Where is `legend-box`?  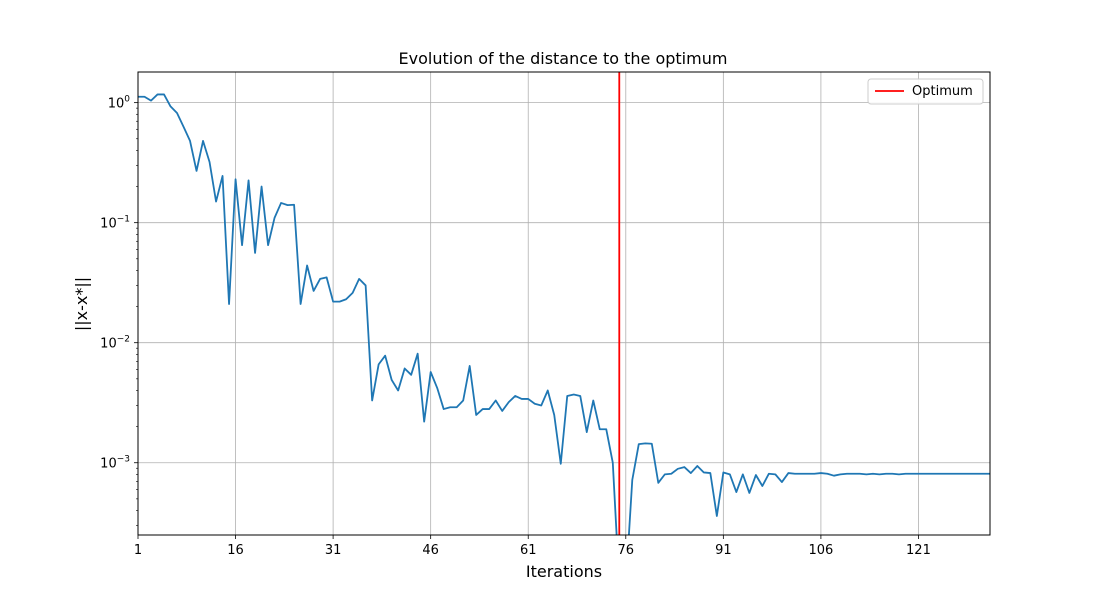
legend-box is located at coordinates (925, 91).